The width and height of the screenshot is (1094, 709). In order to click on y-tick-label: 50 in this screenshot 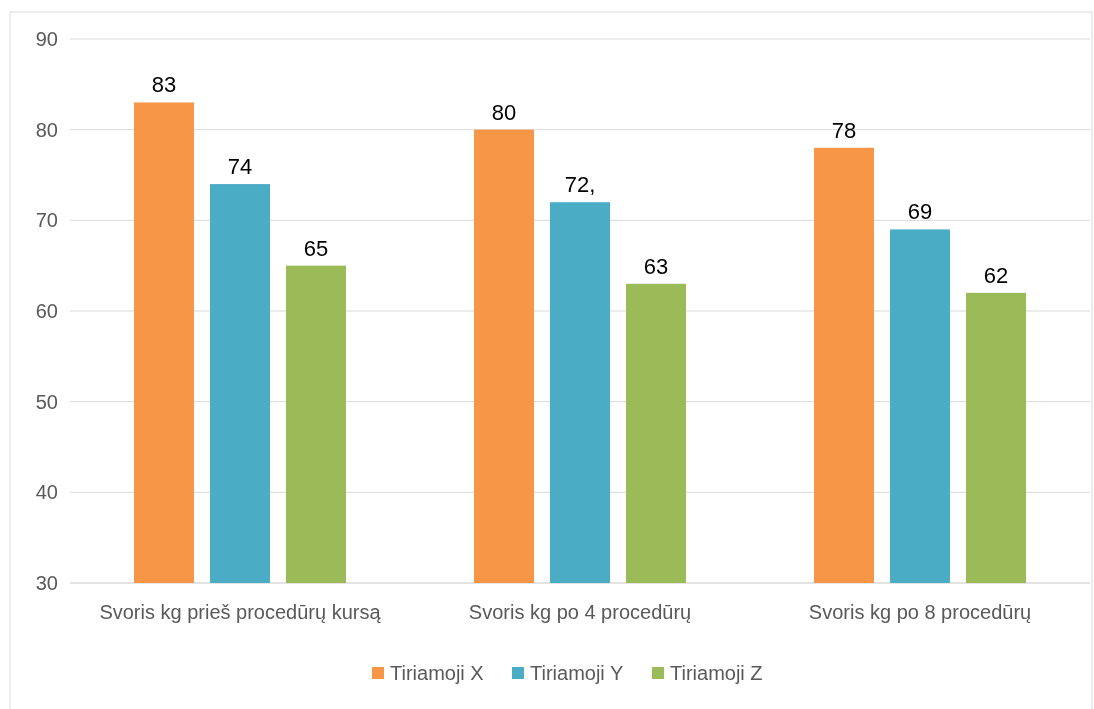, I will do `click(46, 401)`.